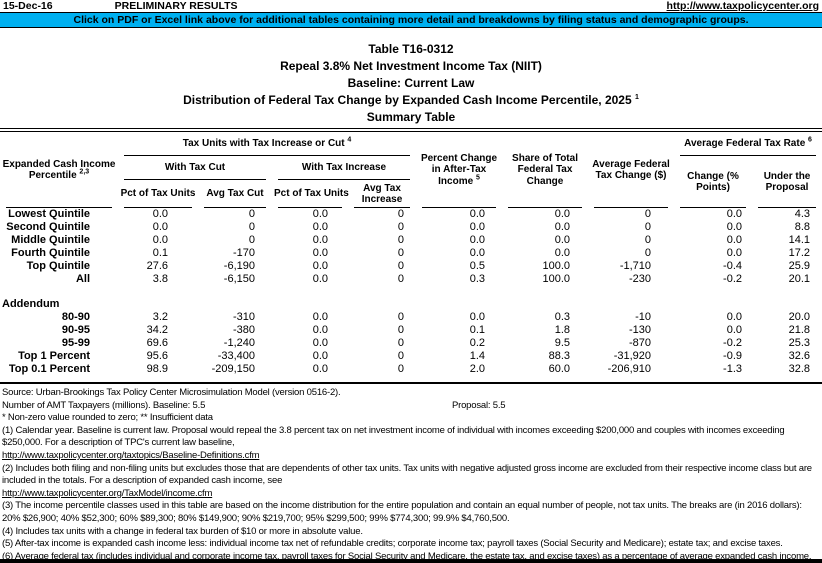 Image resolution: width=822 pixels, height=563 pixels. Describe the element at coordinates (160, 279) in the screenshot. I see `cell: 3.8` at that location.